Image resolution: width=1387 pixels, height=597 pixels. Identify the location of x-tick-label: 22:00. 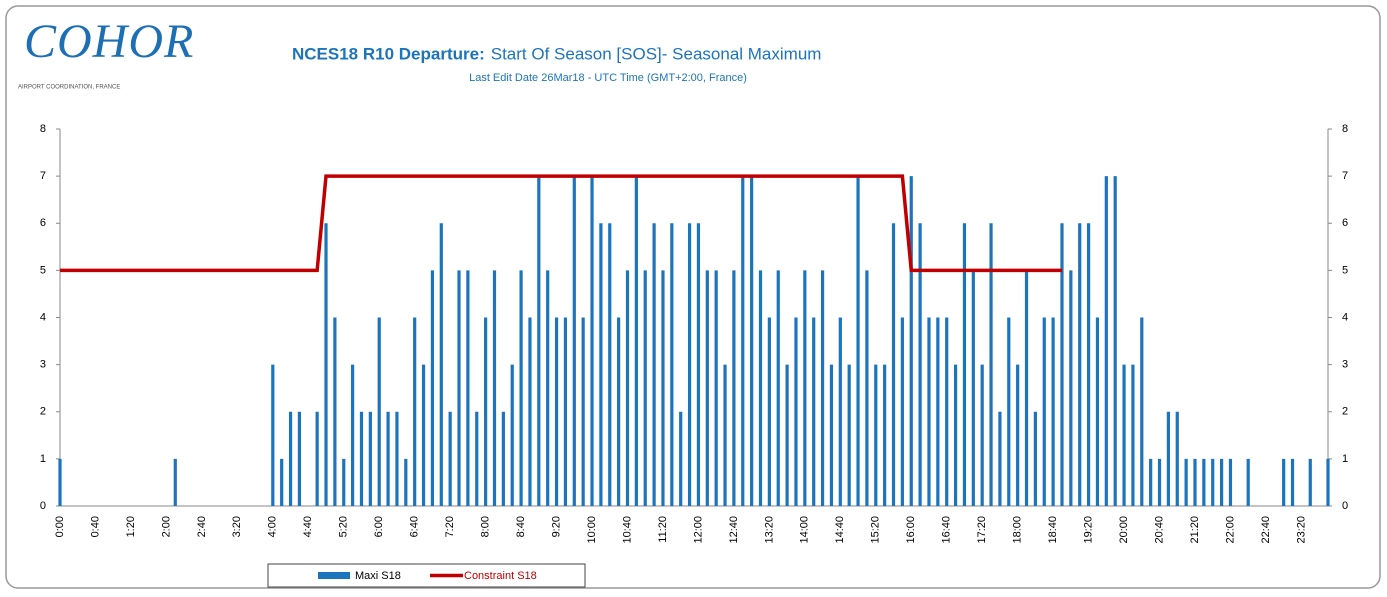
(1230, 530).